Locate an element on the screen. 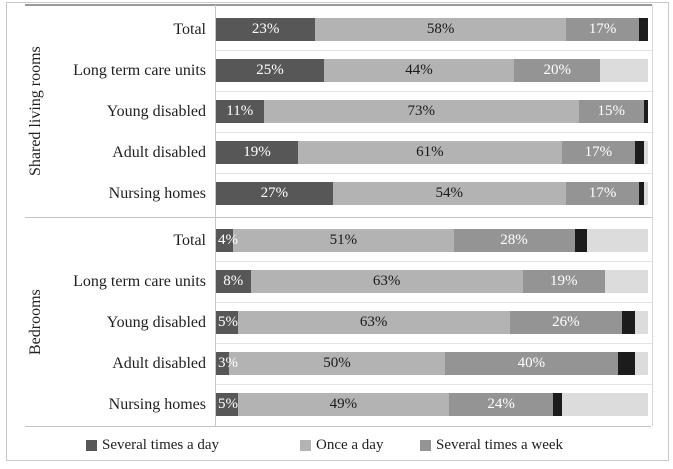  bar-segment: 8% is located at coordinates (233, 281).